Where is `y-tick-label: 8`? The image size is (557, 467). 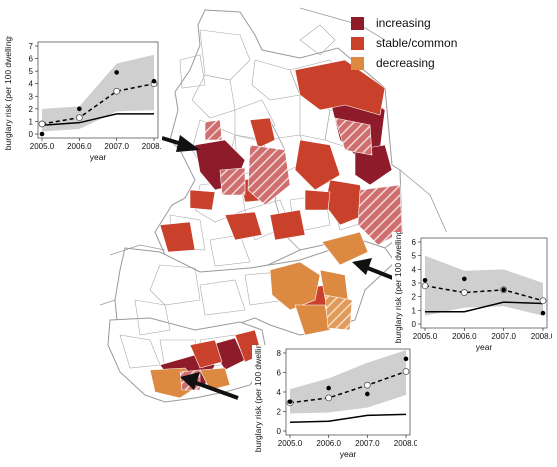
y-tick-label: 8 is located at coordinates (279, 353).